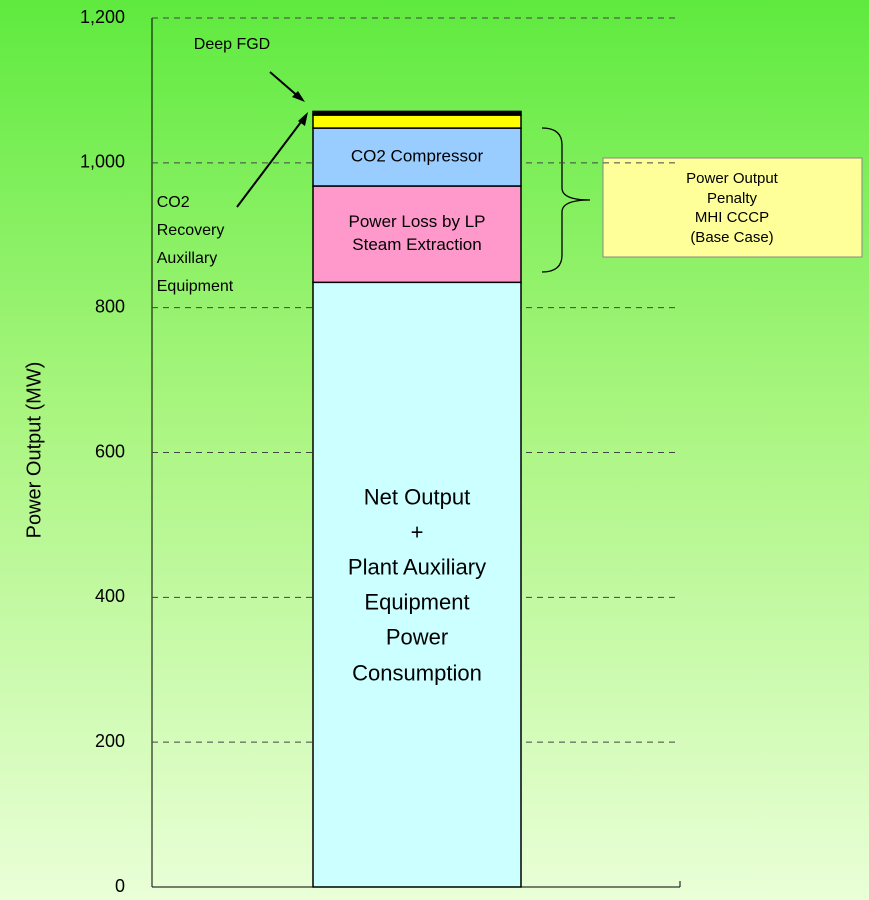 Image resolution: width=869 pixels, height=900 pixels. What do you see at coordinates (566, 200) in the screenshot?
I see `brace` at bounding box center [566, 200].